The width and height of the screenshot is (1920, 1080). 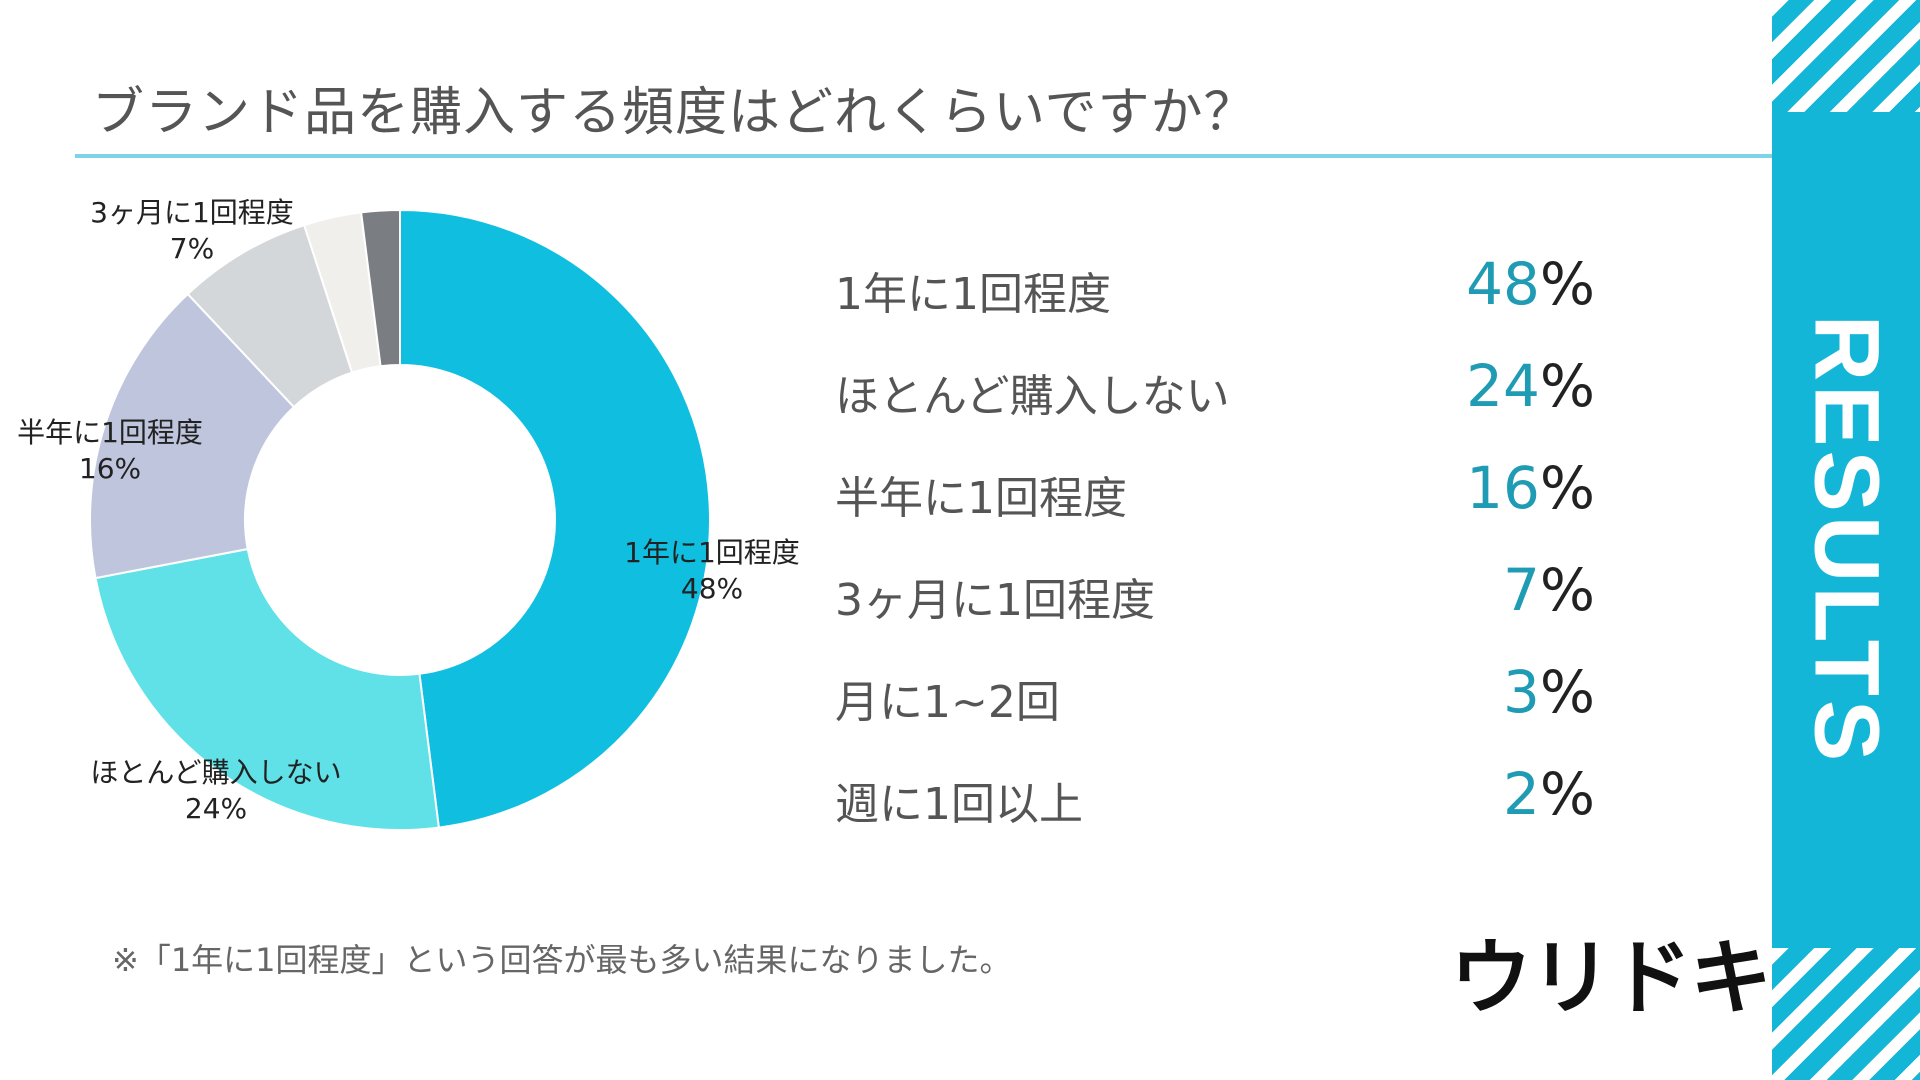 I want to click on legend-value-number: 2, so click(x=1521, y=794).